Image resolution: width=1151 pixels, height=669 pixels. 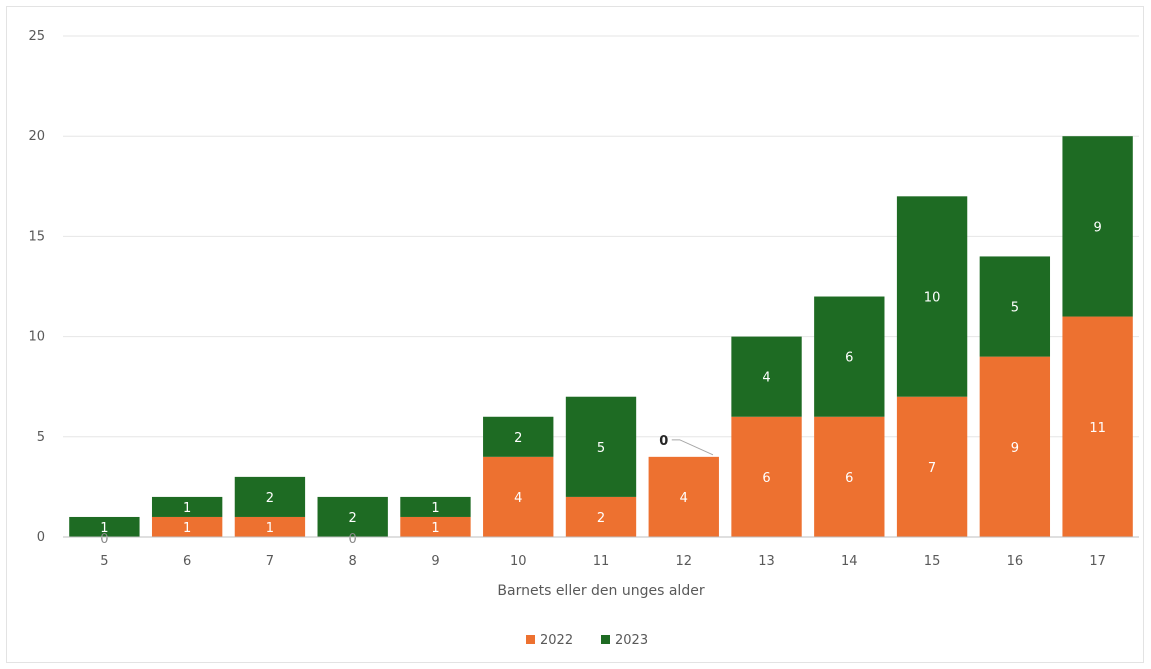 I want to click on x-tick-label: 12, so click(x=683, y=561).